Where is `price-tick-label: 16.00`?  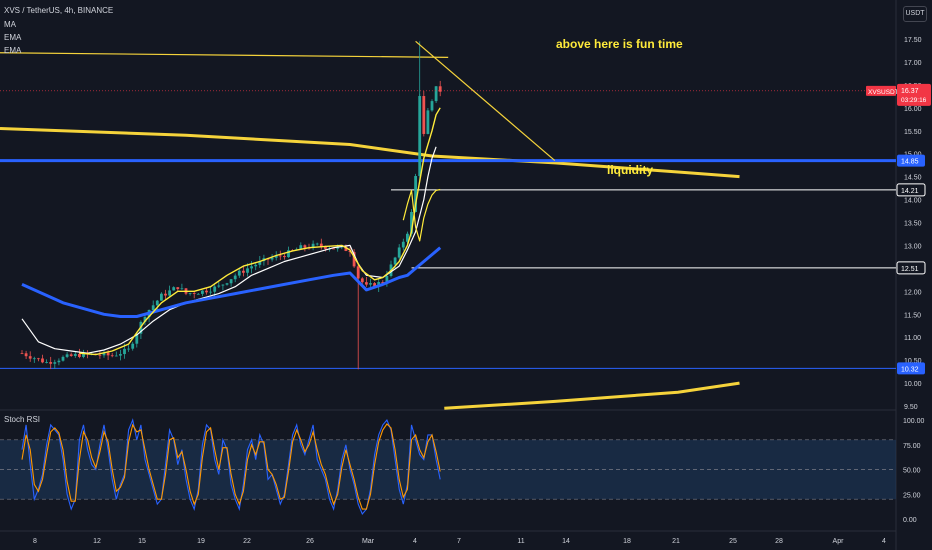
price-tick-label: 16.00 is located at coordinates (913, 109).